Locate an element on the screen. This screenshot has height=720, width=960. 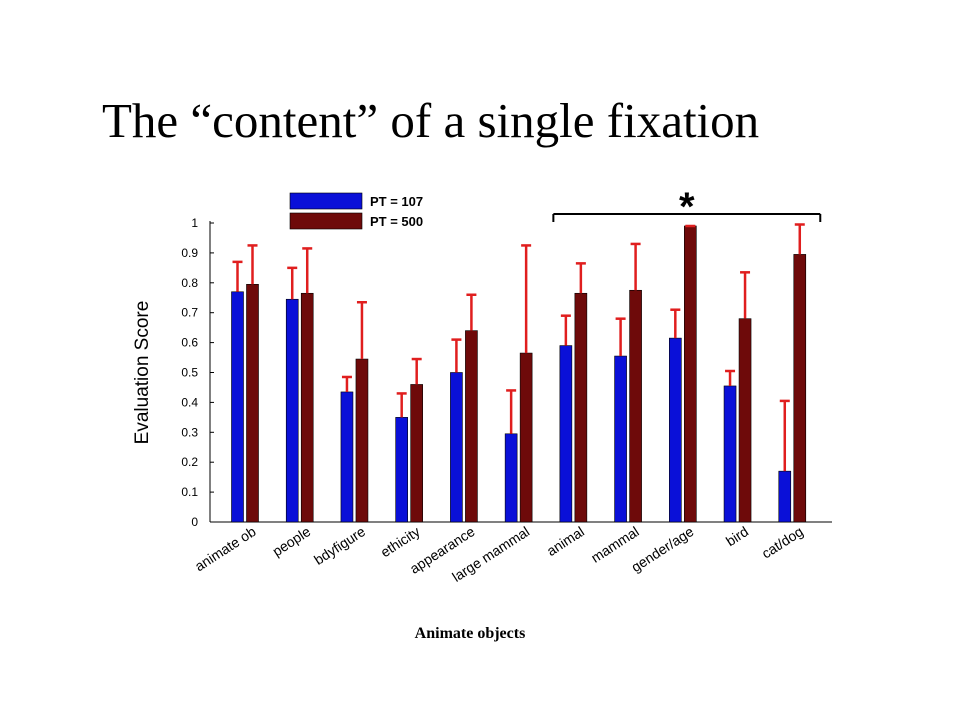
y-tick-label: 0.4 is located at coordinates (189, 402).